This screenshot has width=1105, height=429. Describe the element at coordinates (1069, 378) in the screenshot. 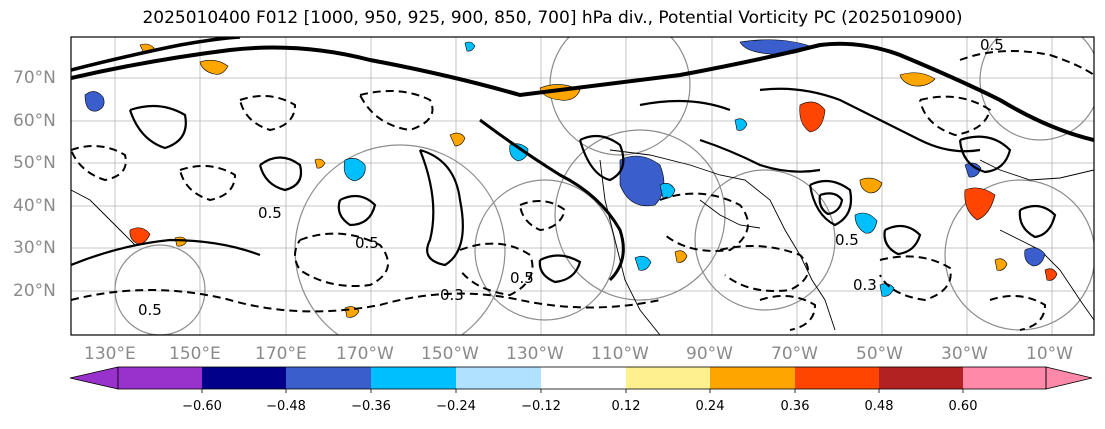

I see `colorbar-extend-max` at that location.